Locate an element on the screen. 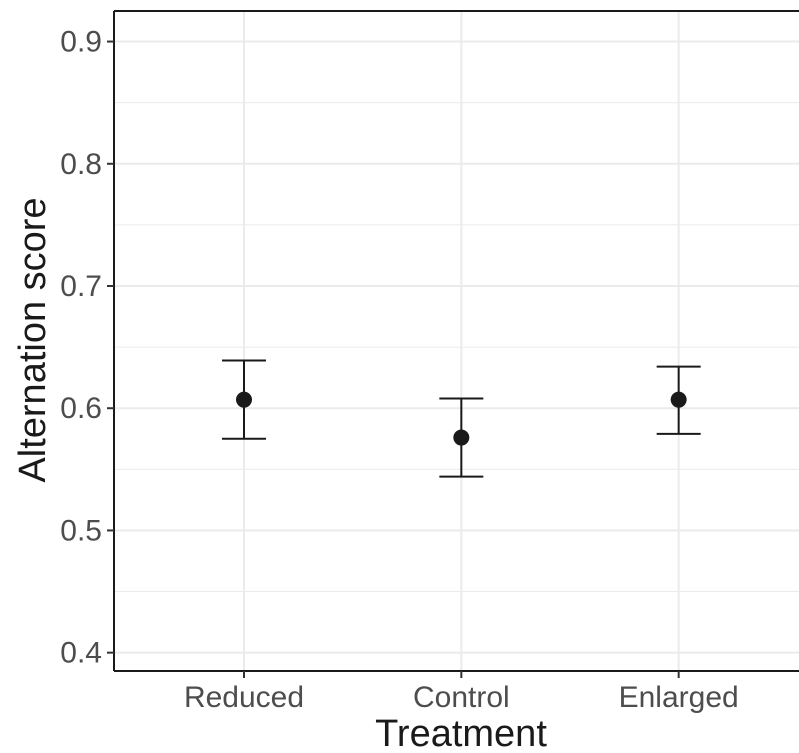 The width and height of the screenshot is (799, 753). y-tick-label: 0.5 is located at coordinates (81, 530).